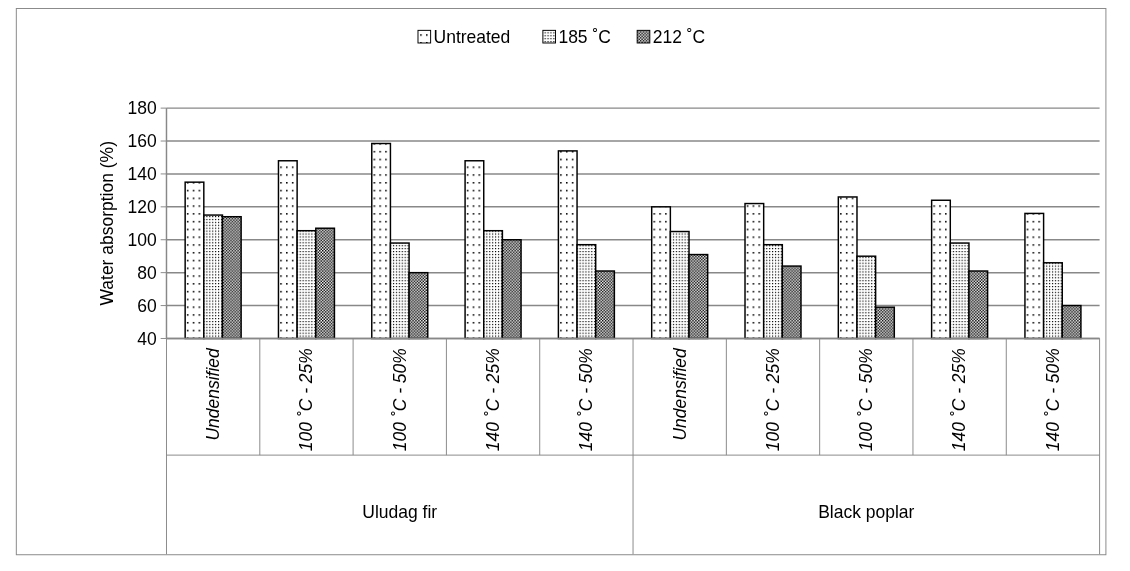  Describe the element at coordinates (147, 305) in the screenshot. I see `y-tick-label: 60` at that location.